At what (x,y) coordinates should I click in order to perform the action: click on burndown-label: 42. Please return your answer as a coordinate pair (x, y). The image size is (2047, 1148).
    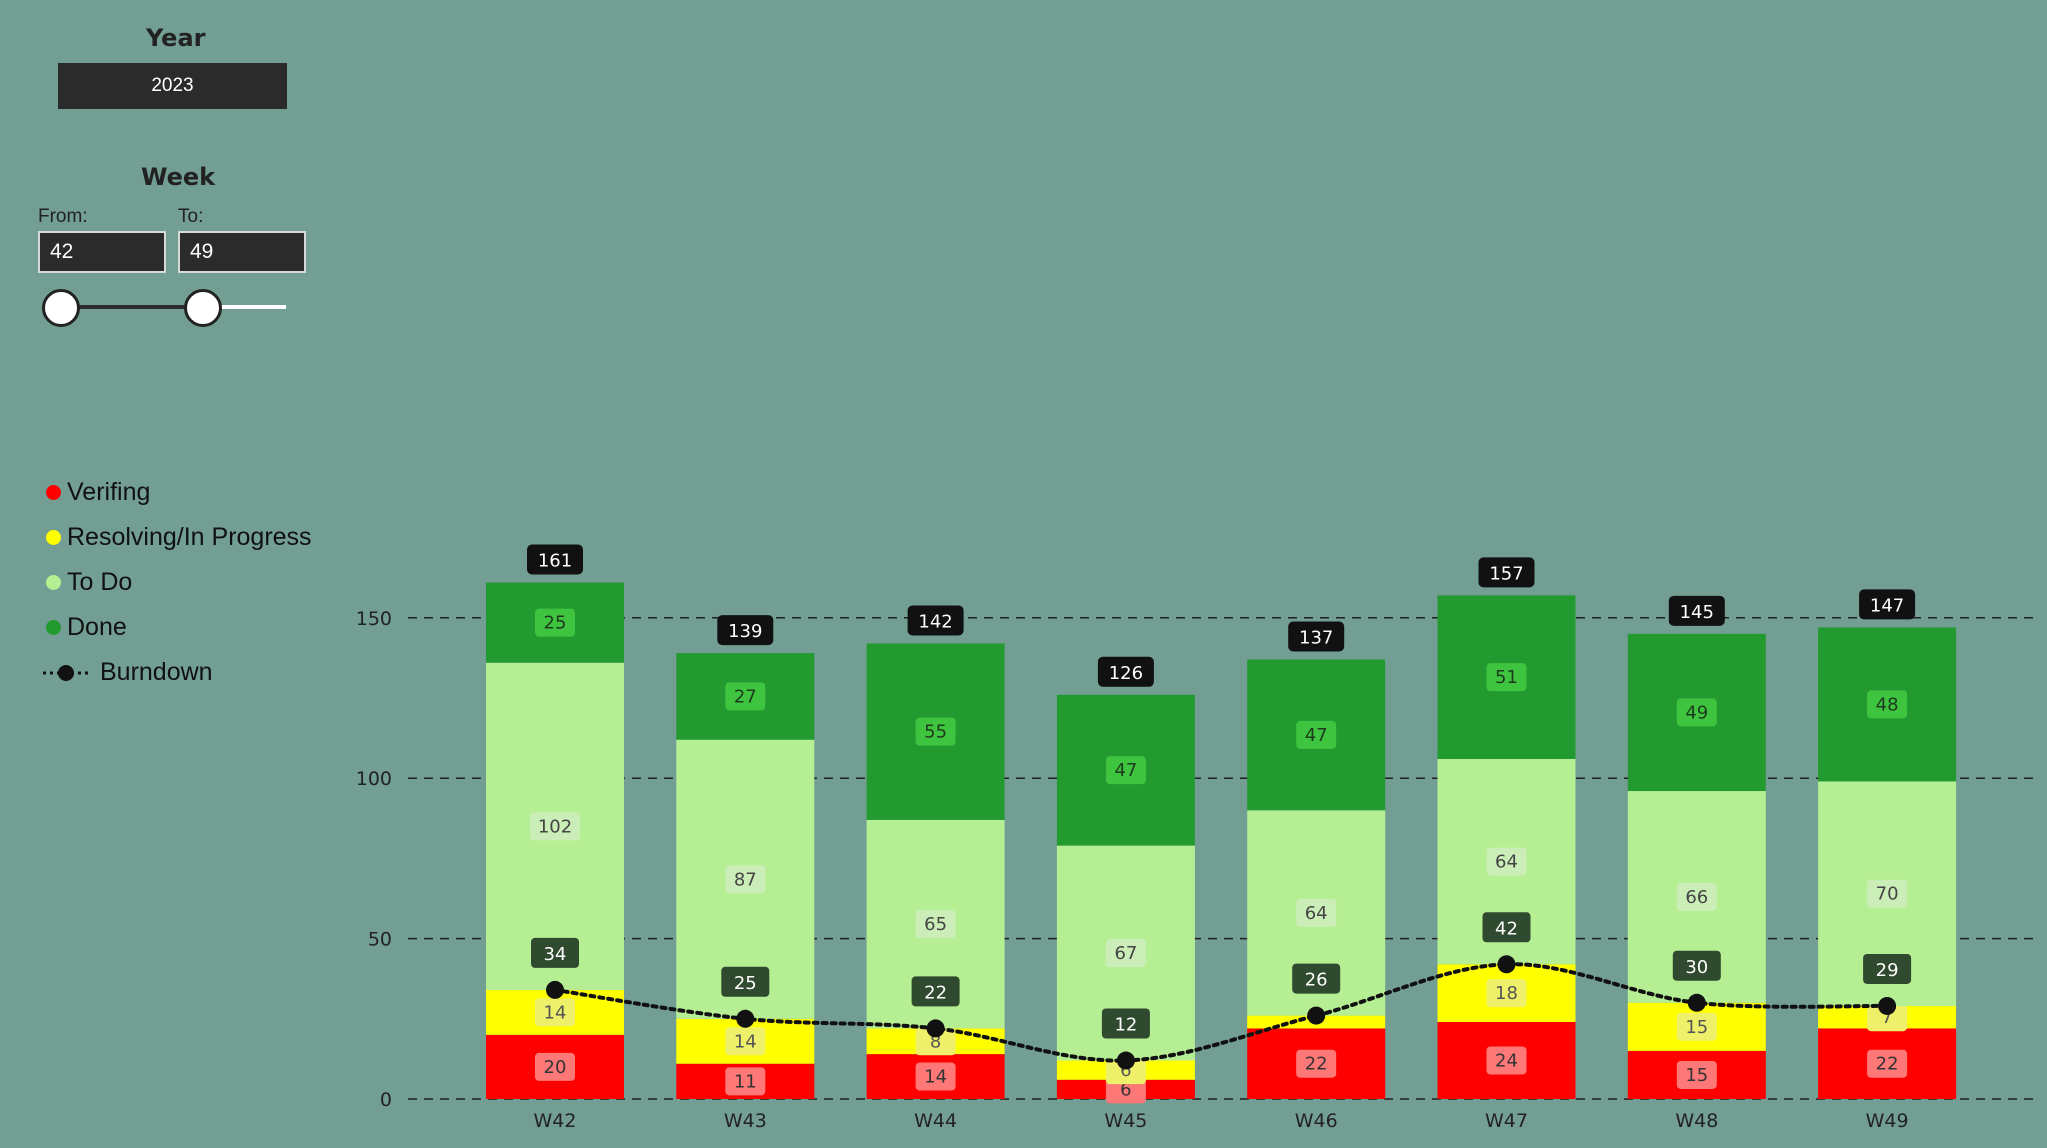
    Looking at the image, I should click on (1506, 928).